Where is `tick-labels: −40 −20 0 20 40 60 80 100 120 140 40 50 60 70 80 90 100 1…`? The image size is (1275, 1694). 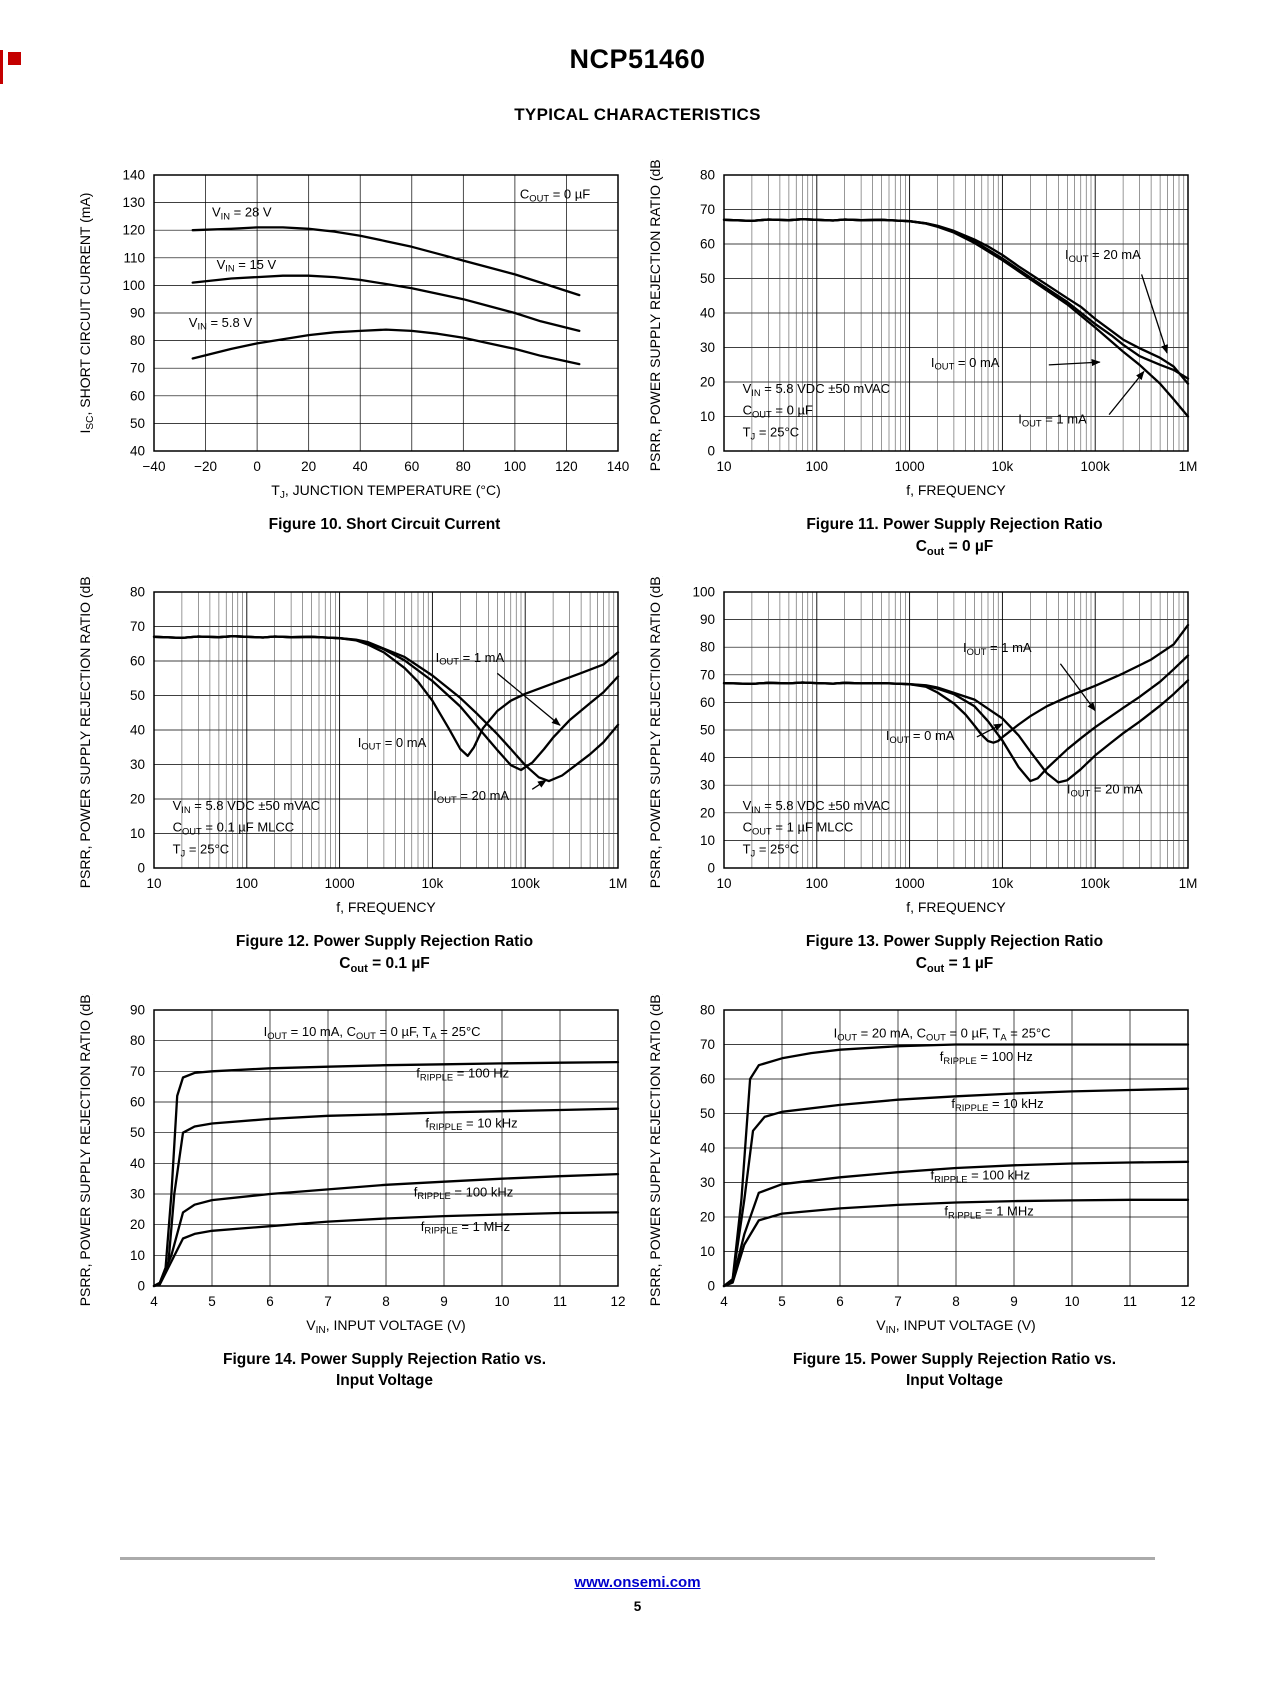 tick-labels: −40 −20 0 20 40 60 80 100 120 140 40 50 60 70 80 90 100 1… is located at coordinates (375, 321).